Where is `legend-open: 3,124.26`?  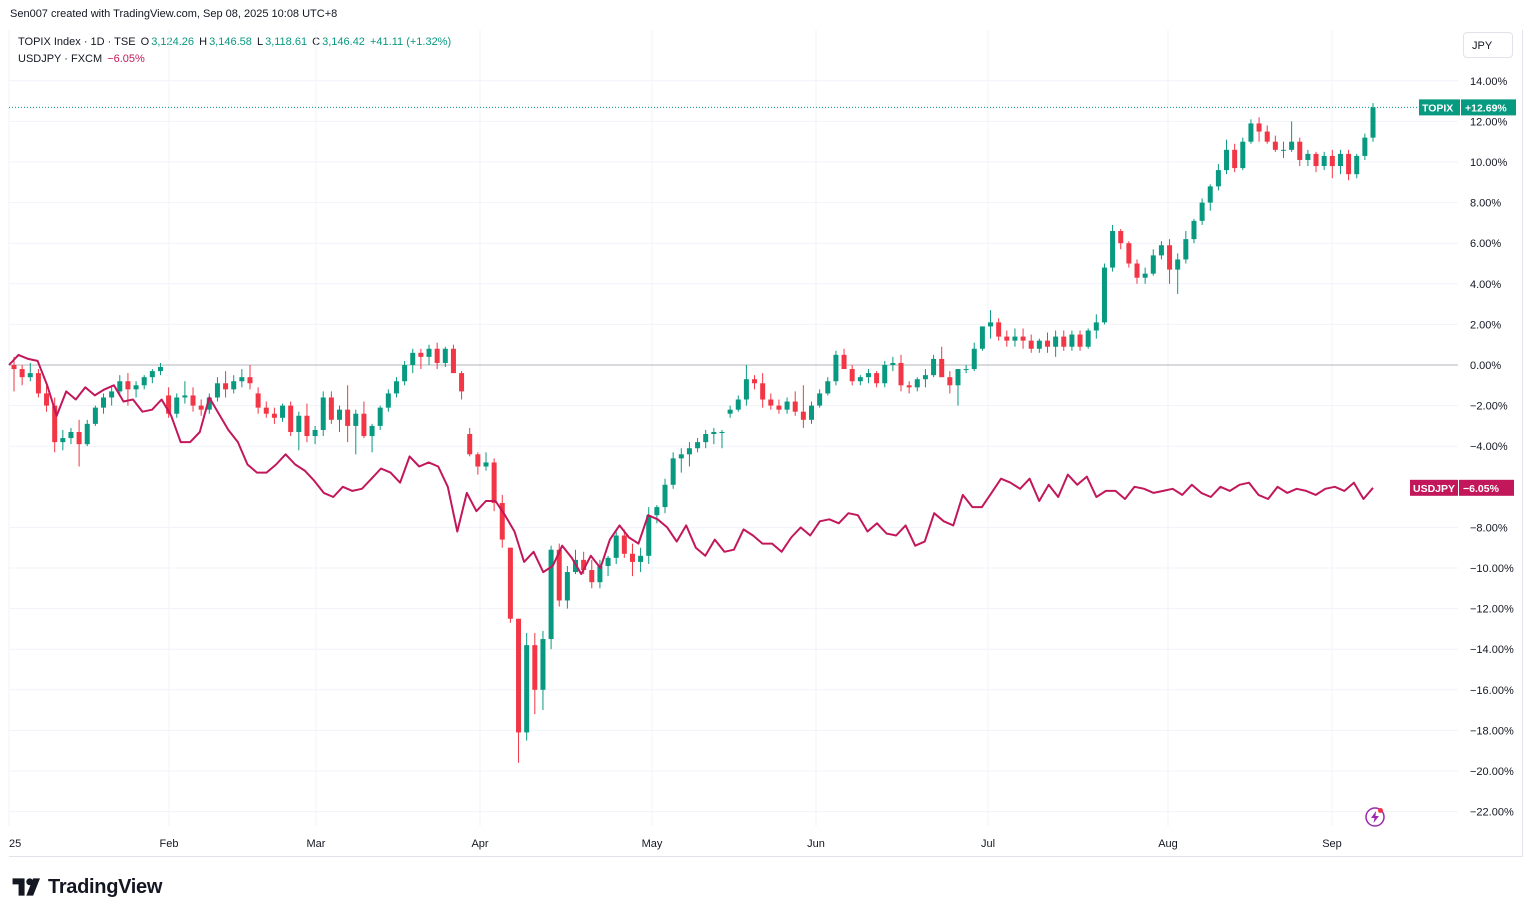
legend-open: 3,124.26 is located at coordinates (173, 42).